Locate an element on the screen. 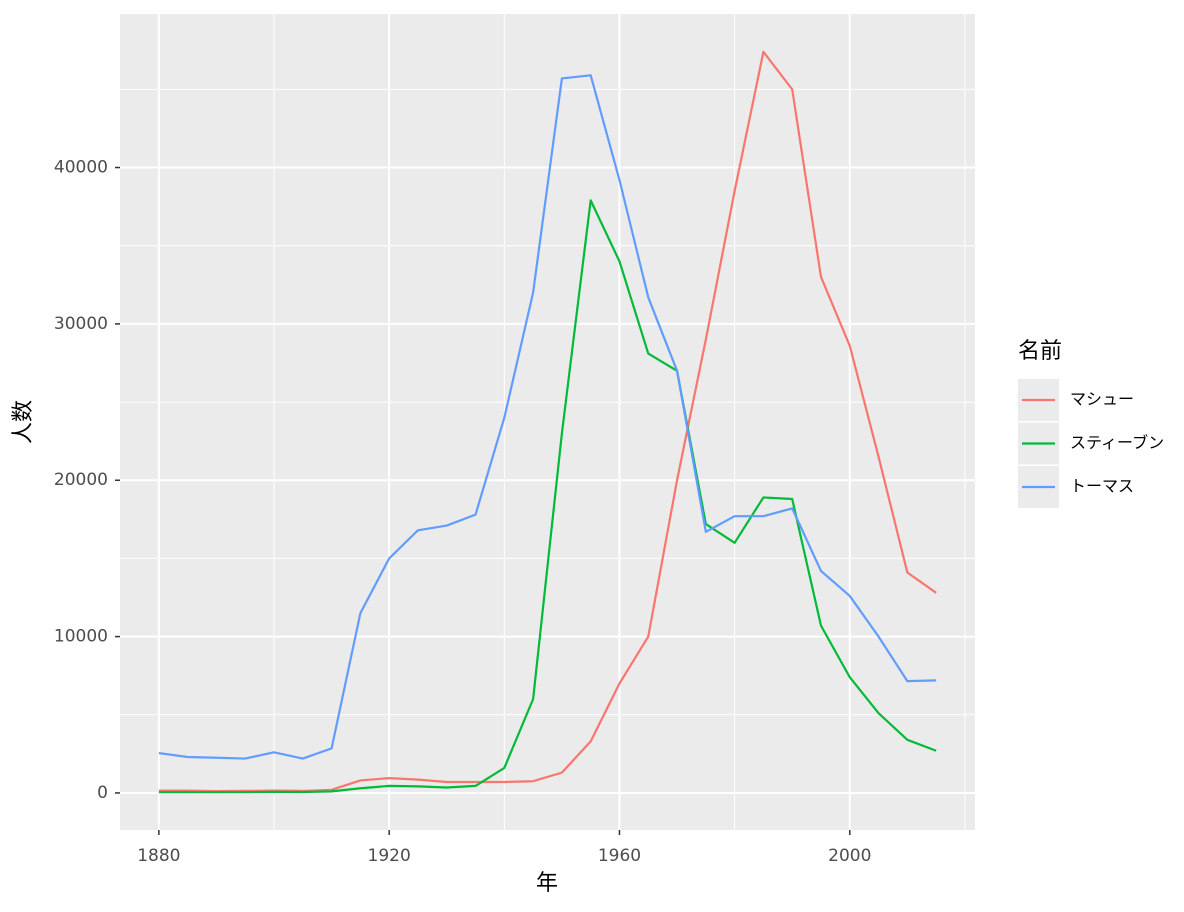 The height and width of the screenshot is (912, 1184). y-tick-label: 10000 is located at coordinates (81, 637).